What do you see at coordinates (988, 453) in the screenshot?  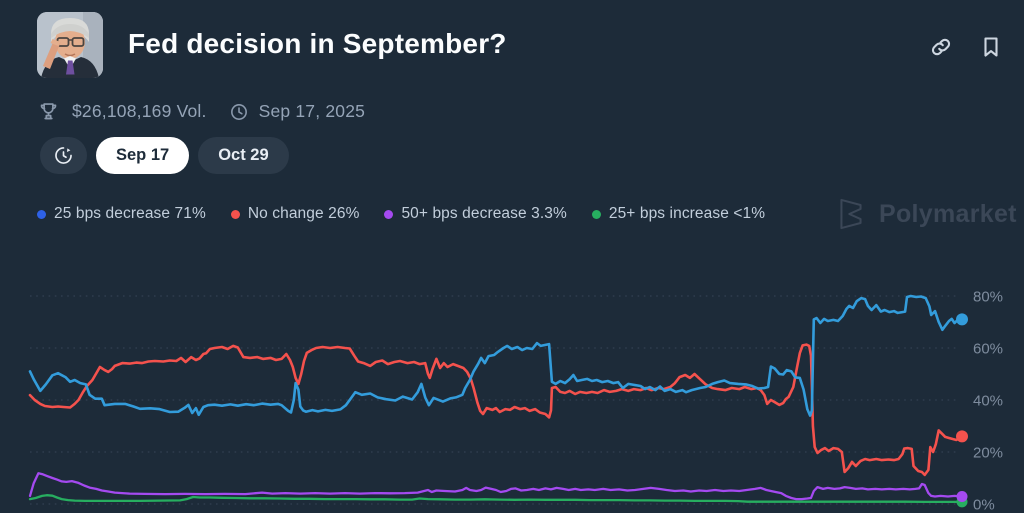 I see `y-tick-20%: 20%` at bounding box center [988, 453].